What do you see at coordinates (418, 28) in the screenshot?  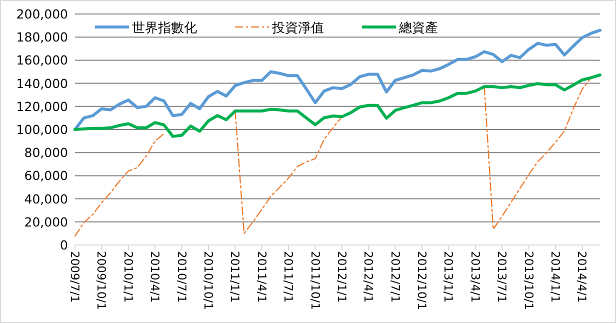 I see `legend-label: 總資產` at bounding box center [418, 28].